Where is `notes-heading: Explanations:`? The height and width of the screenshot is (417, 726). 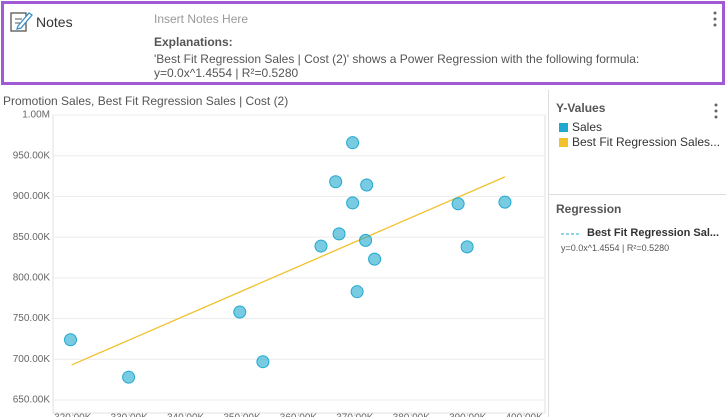 notes-heading: Explanations: is located at coordinates (193, 42).